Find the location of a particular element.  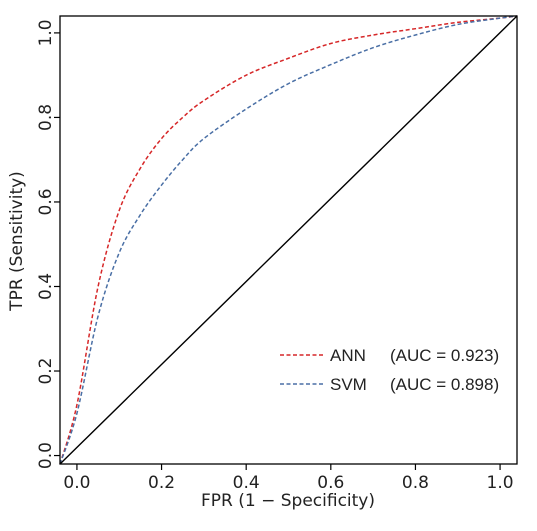

x-axis-label: FPR (1 − Specificity) is located at coordinates (288, 501).